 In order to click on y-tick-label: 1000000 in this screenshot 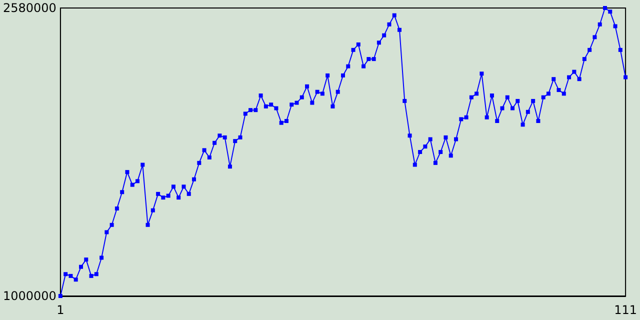, I will do `click(29, 296)`.